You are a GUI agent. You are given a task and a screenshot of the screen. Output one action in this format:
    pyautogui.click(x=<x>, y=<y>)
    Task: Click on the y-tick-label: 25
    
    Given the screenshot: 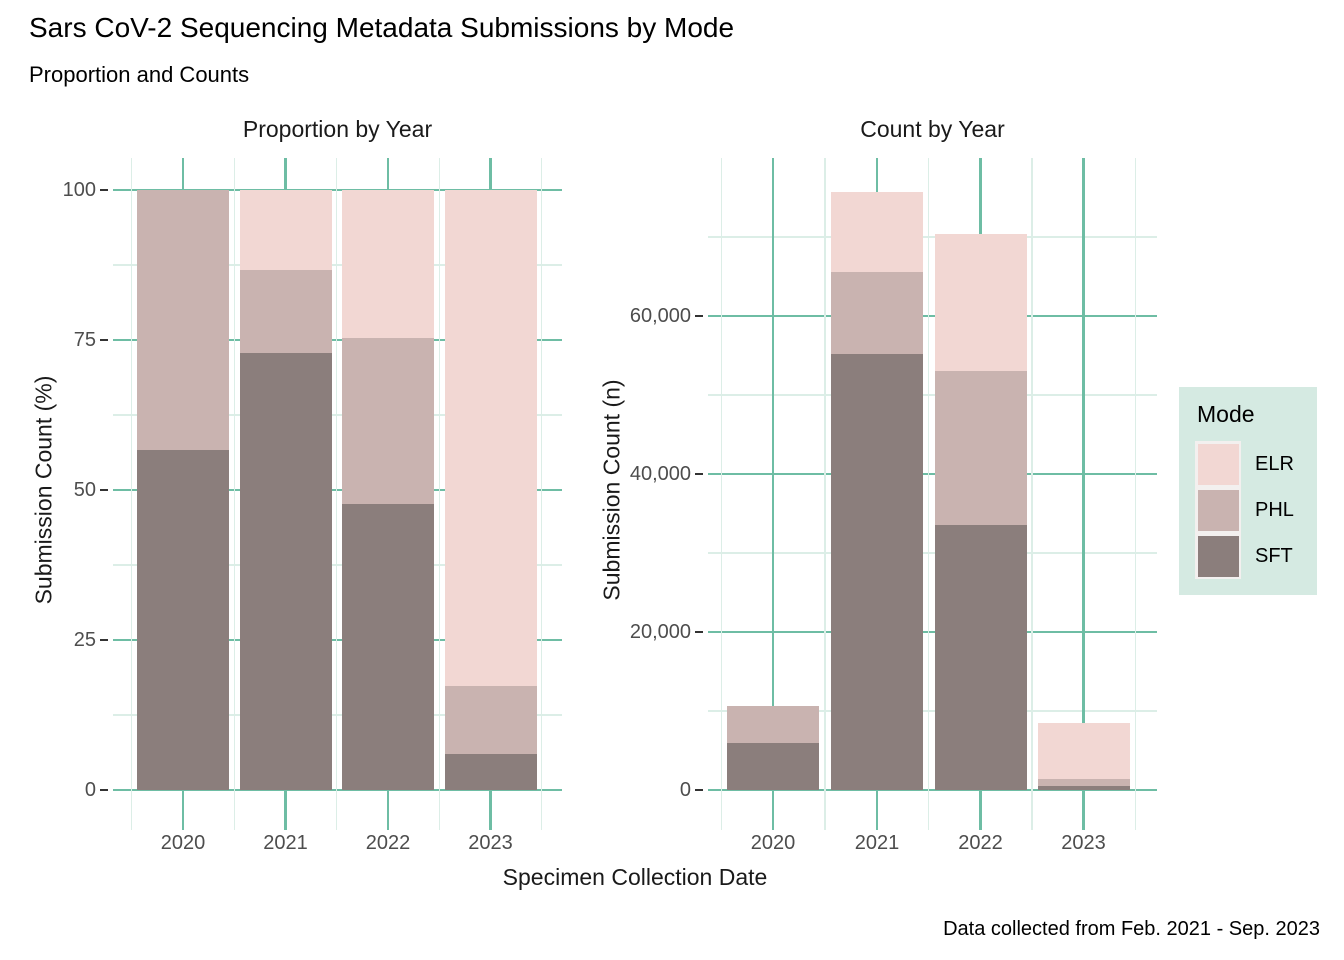 What is the action you would take?
    pyautogui.click(x=84, y=640)
    